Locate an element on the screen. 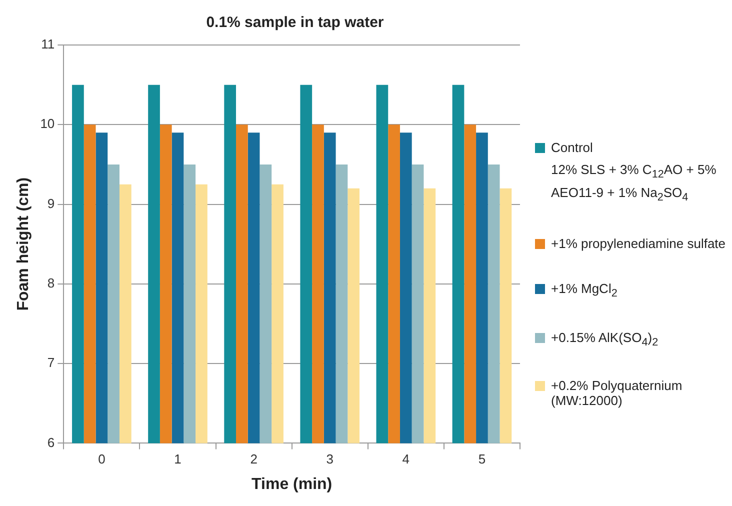  legend-label: +1% propylenediamine sulfate is located at coordinates (638, 244).